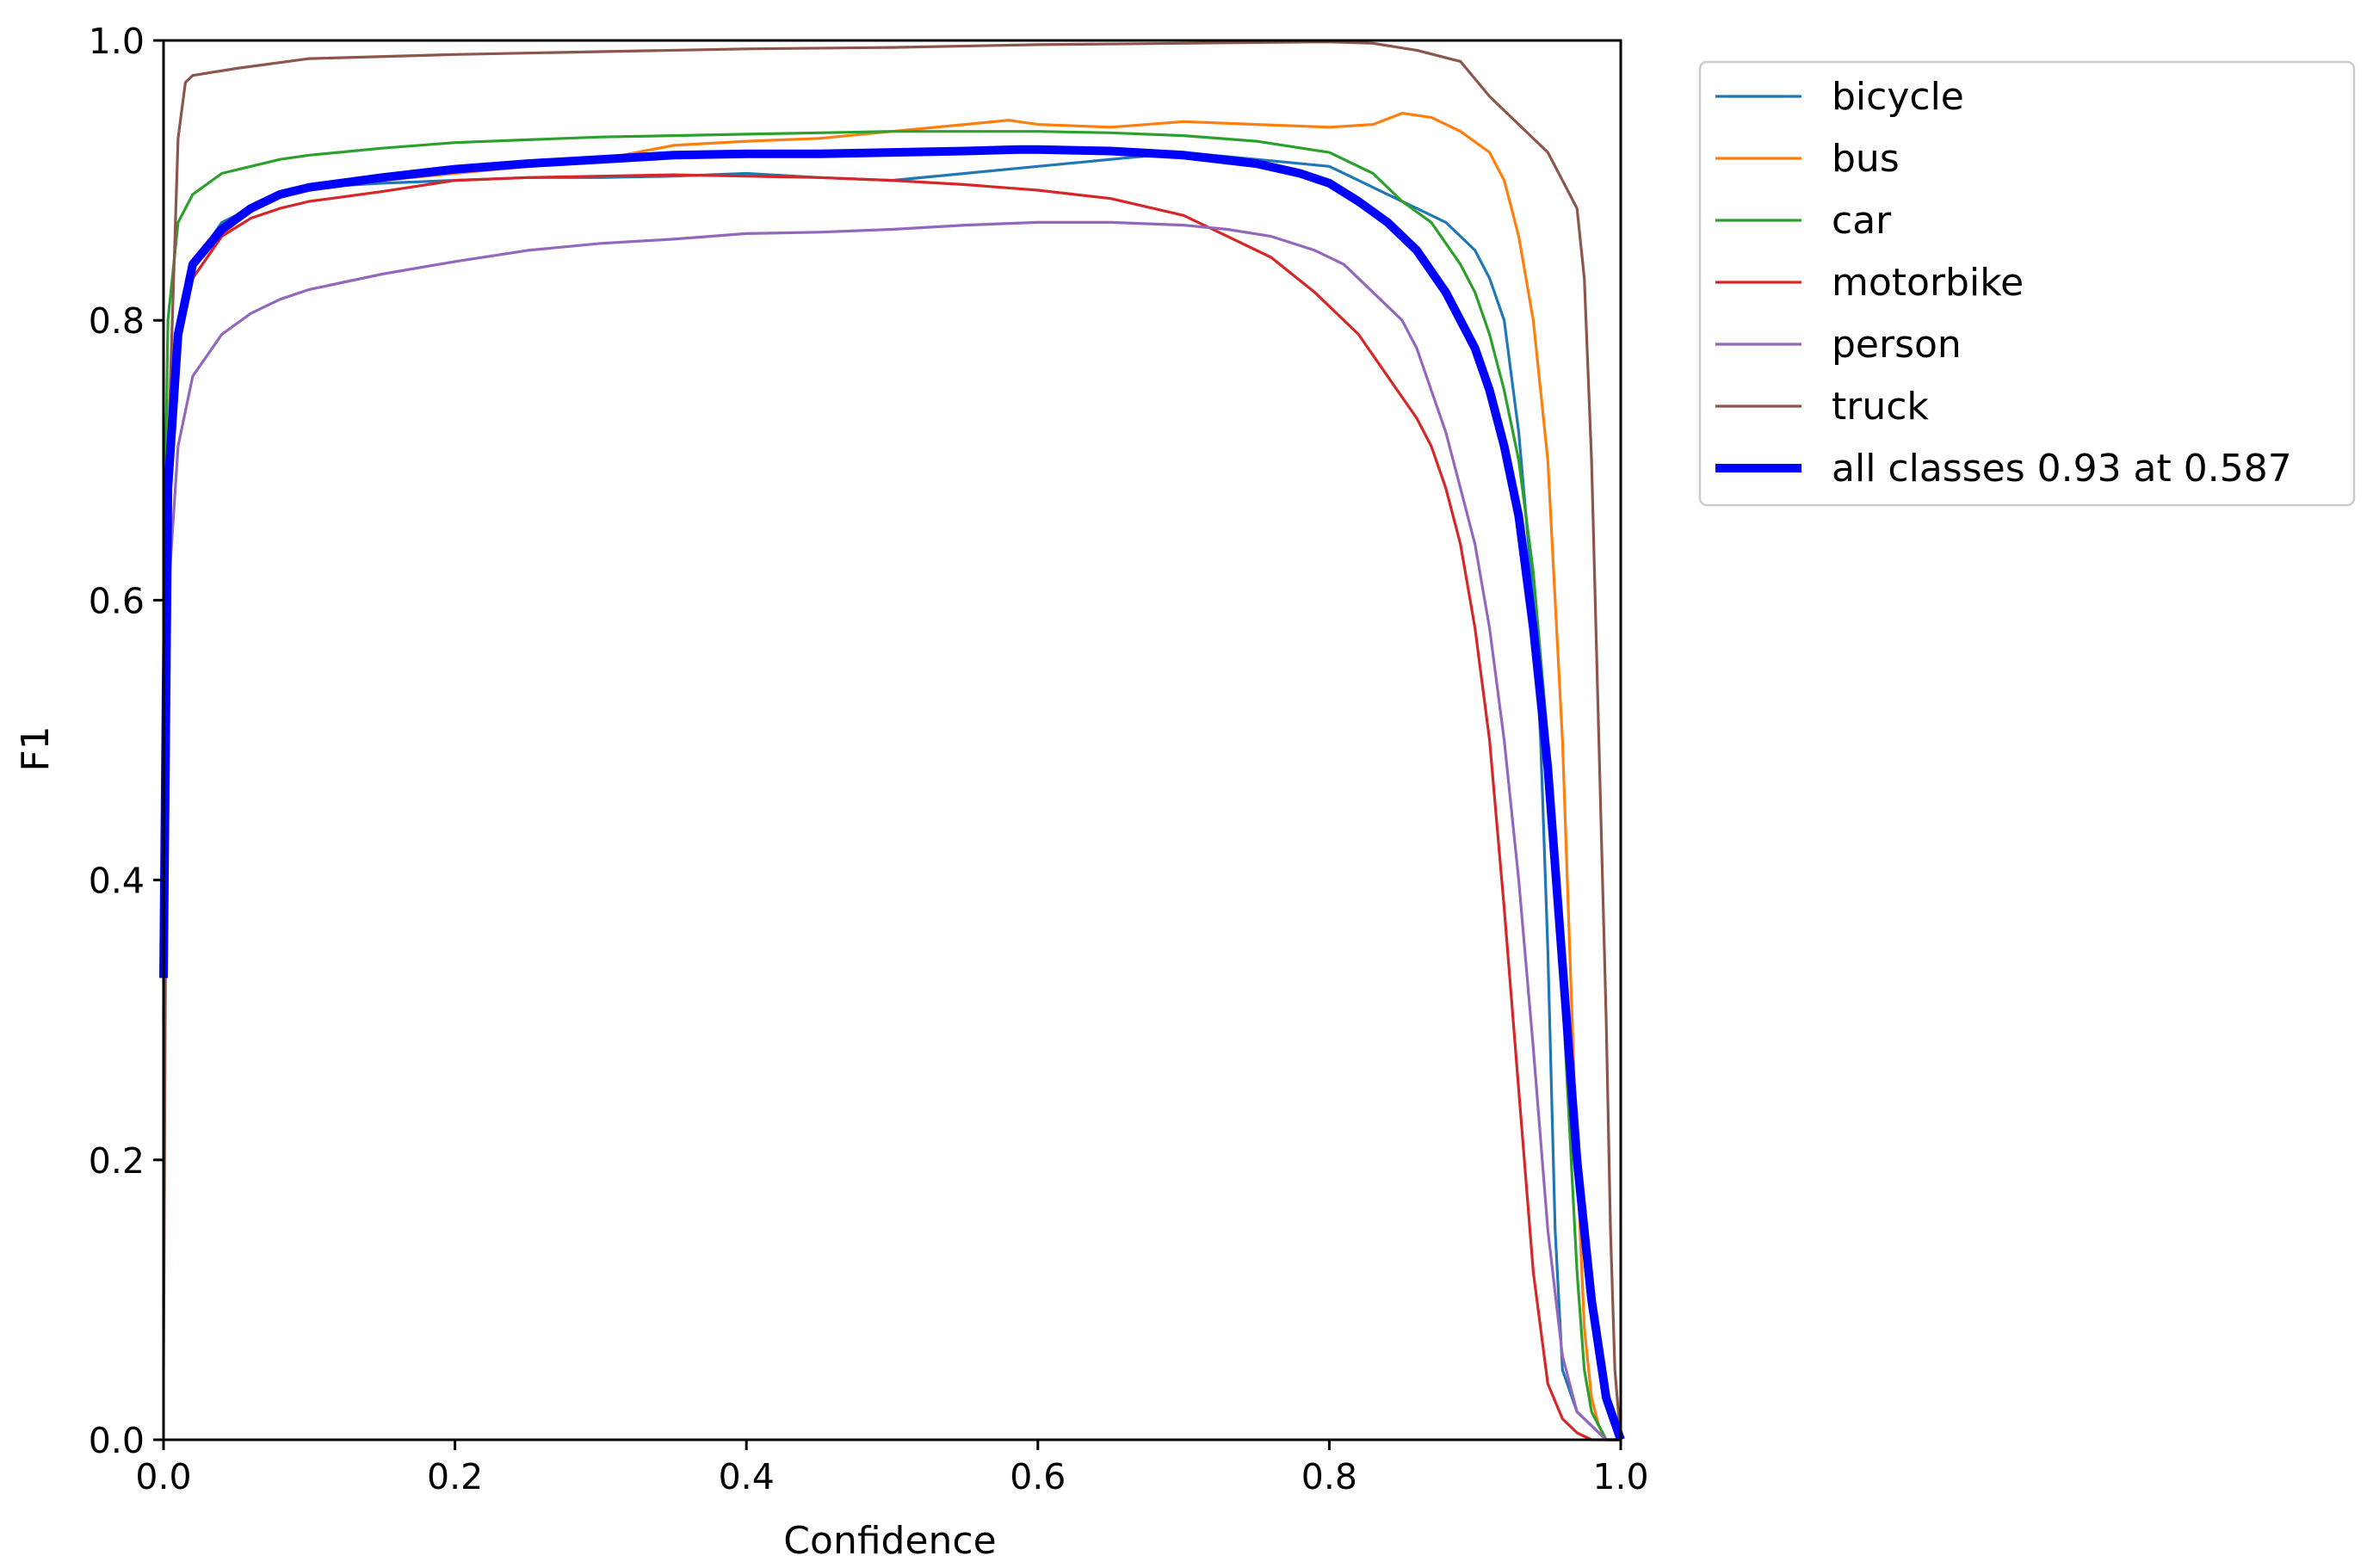 Image resolution: width=2373 pixels, height=1568 pixels. I want to click on legend-label: bus, so click(1866, 159).